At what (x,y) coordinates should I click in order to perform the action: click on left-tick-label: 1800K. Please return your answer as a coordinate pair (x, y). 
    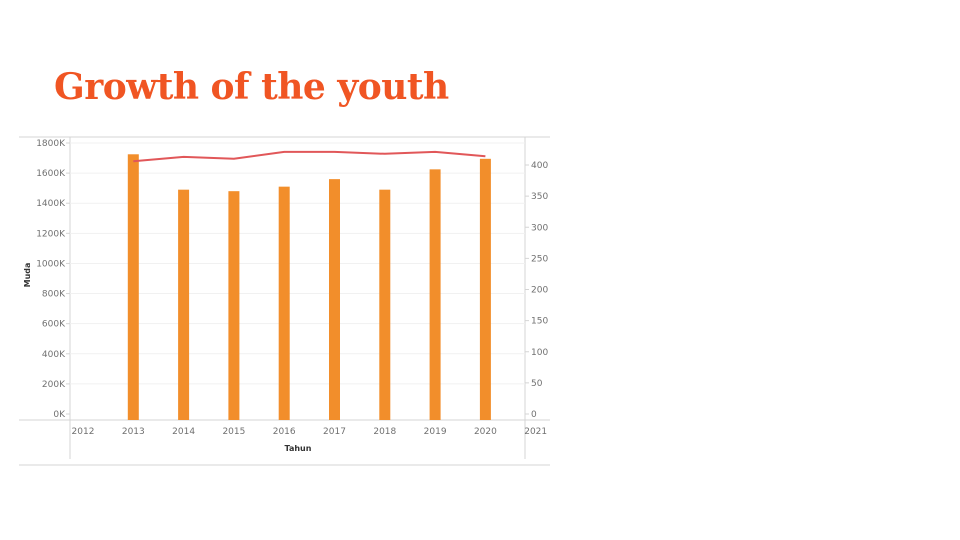
    Looking at the image, I should click on (51, 144).